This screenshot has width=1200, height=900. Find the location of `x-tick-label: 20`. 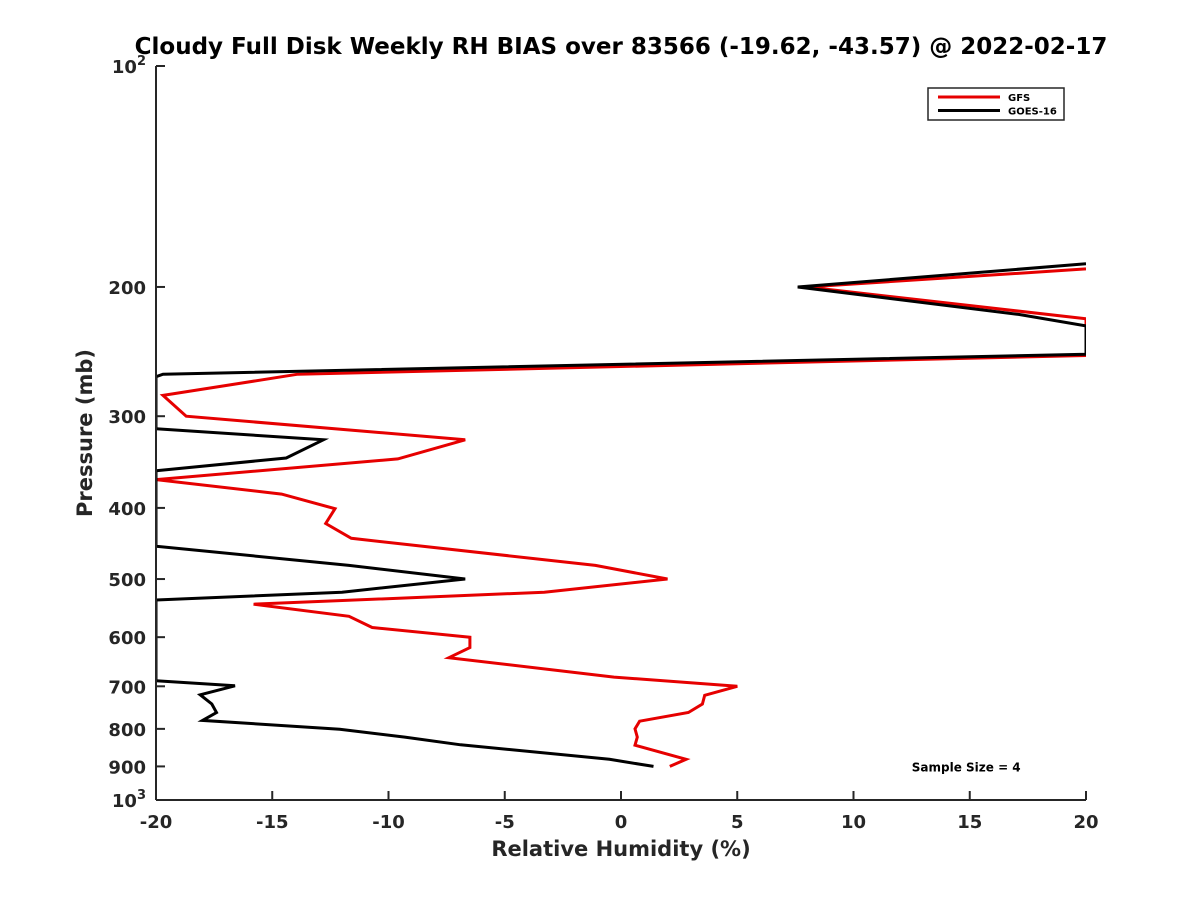

x-tick-label: 20 is located at coordinates (1085, 822).